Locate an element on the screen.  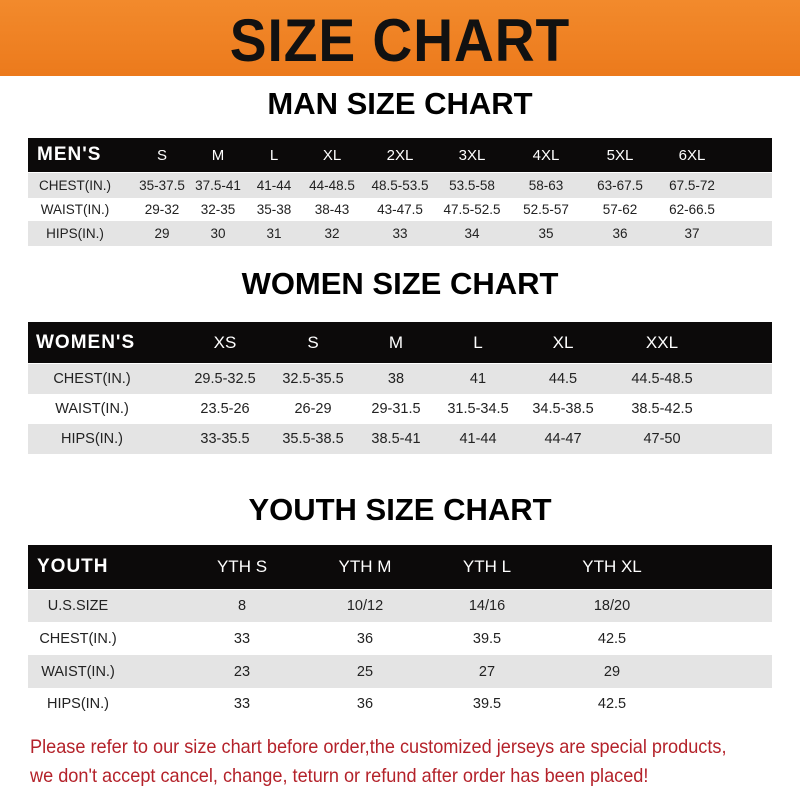
table-cell: 38.5-42.5 is located at coordinates (662, 409).